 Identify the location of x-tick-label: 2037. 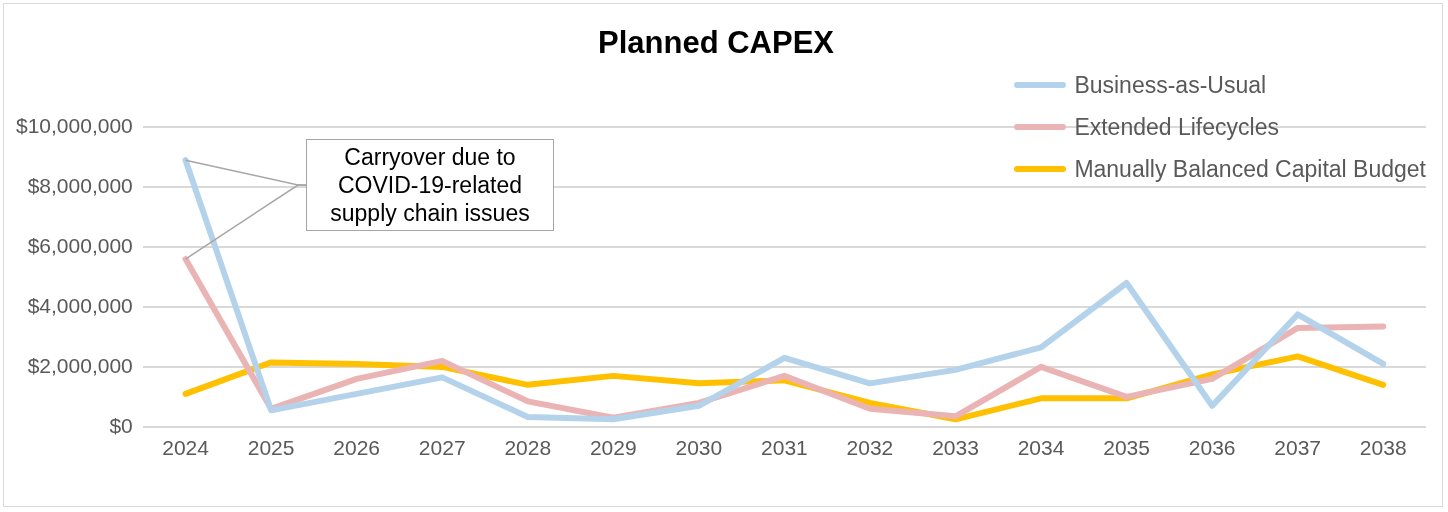
(1298, 448).